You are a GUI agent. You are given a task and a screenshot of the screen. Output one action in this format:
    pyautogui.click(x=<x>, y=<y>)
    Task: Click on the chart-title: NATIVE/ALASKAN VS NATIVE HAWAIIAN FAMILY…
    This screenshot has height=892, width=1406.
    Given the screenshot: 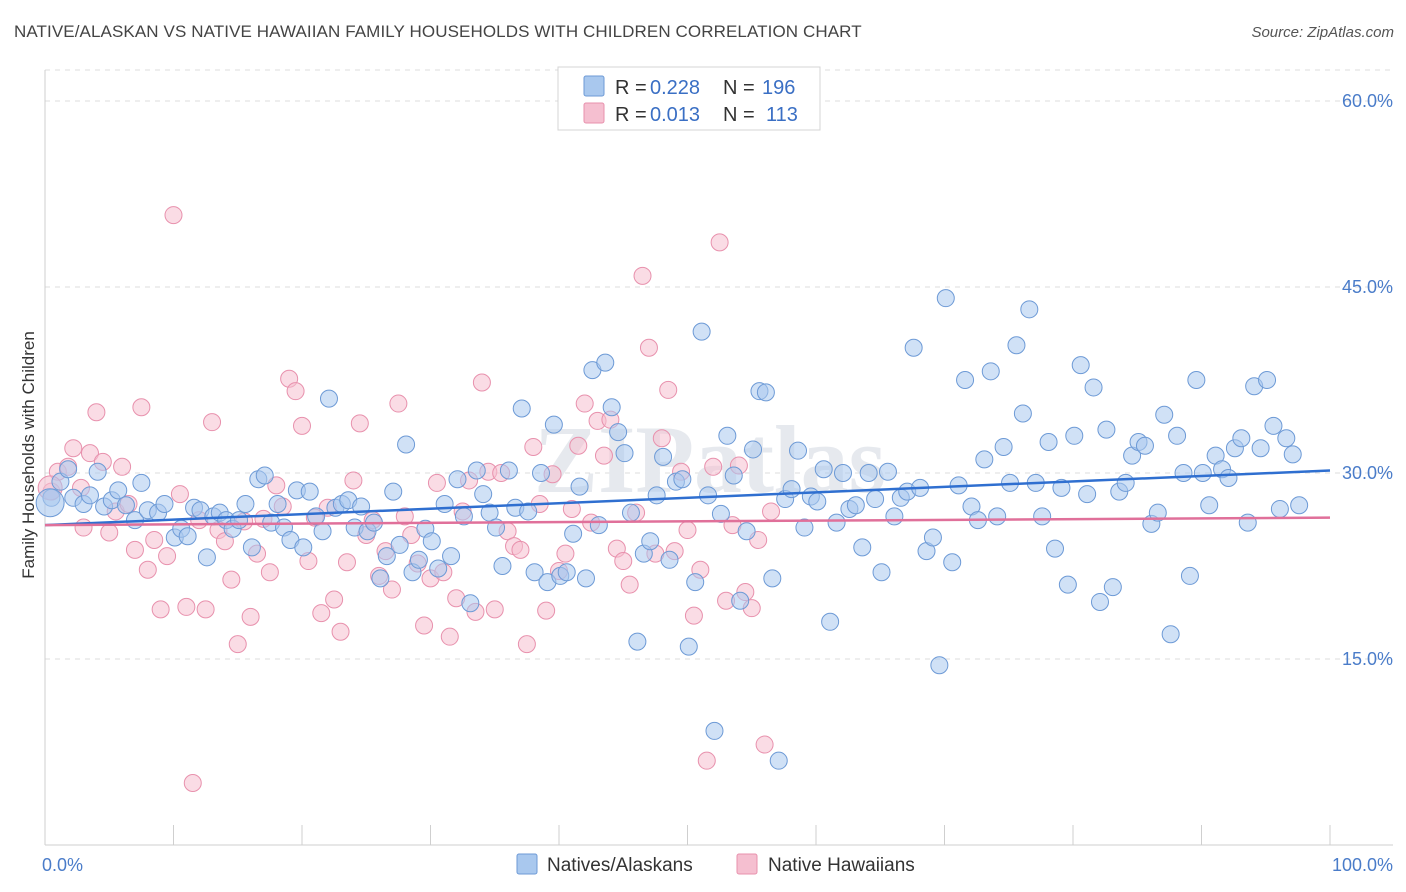 What is the action you would take?
    pyautogui.click(x=438, y=31)
    